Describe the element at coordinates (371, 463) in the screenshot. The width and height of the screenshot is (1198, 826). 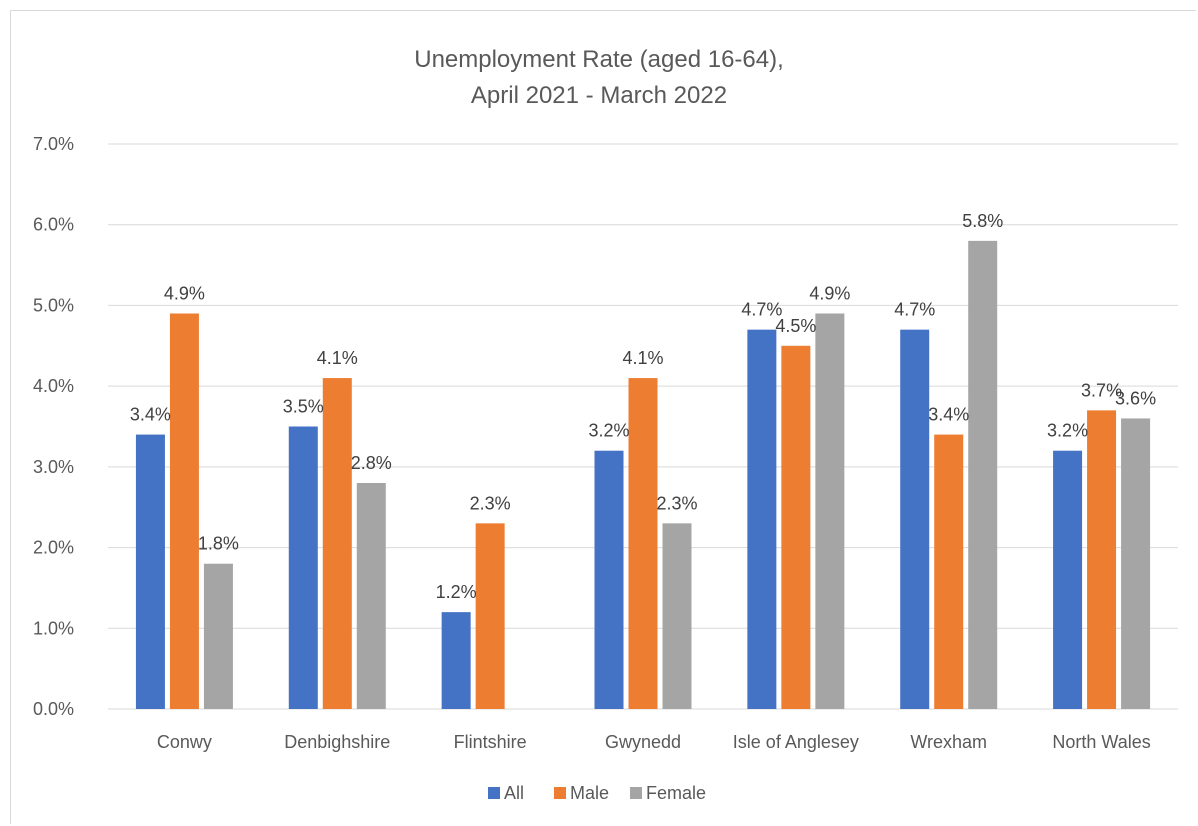
I see `data-label: 2.8%` at that location.